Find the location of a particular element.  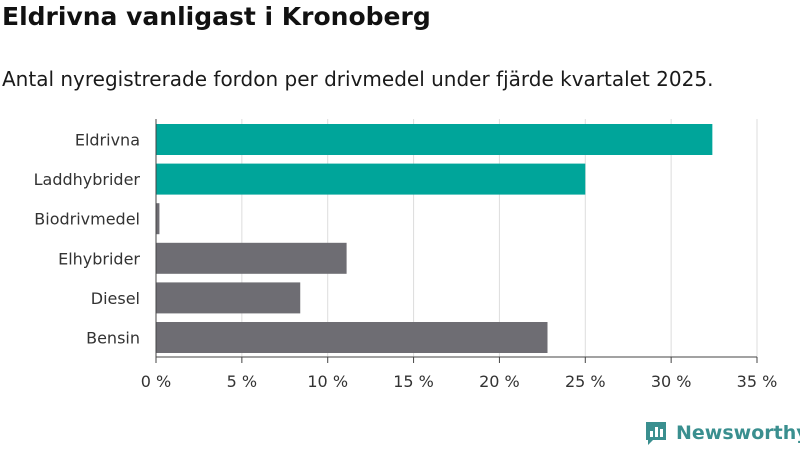

category-label: Bensin is located at coordinates (113, 338).